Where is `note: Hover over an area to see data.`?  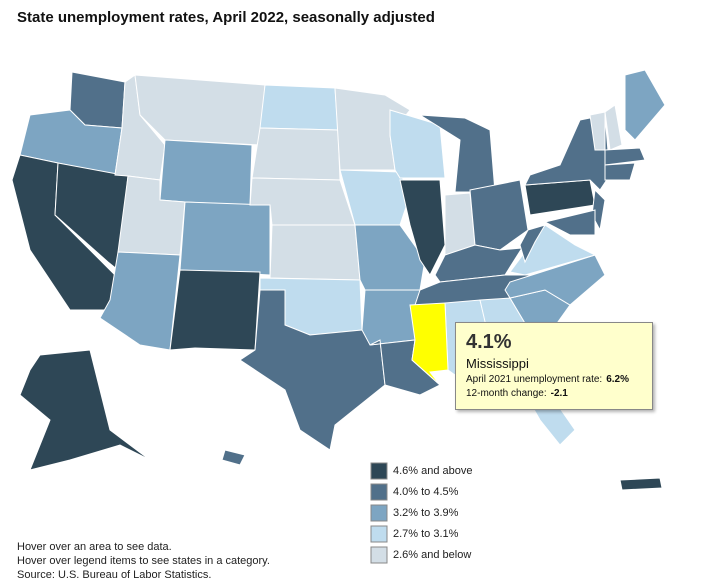 note: Hover over an area to see data. is located at coordinates (94, 547).